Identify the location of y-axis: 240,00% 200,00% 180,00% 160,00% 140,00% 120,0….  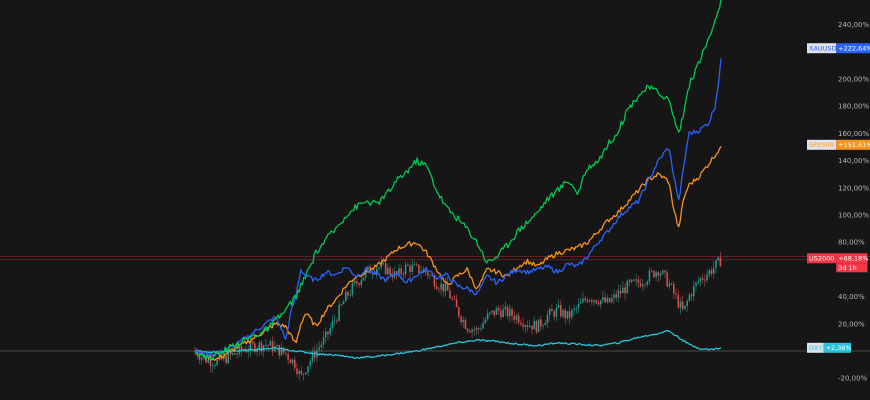
(853, 202).